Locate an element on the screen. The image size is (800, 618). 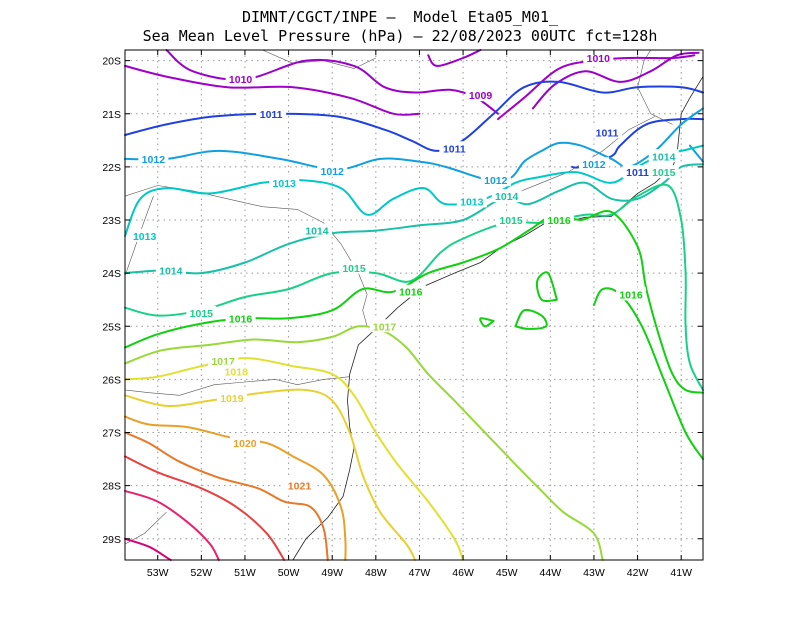
isobar-label-1009: 1009 is located at coordinates (481, 96).